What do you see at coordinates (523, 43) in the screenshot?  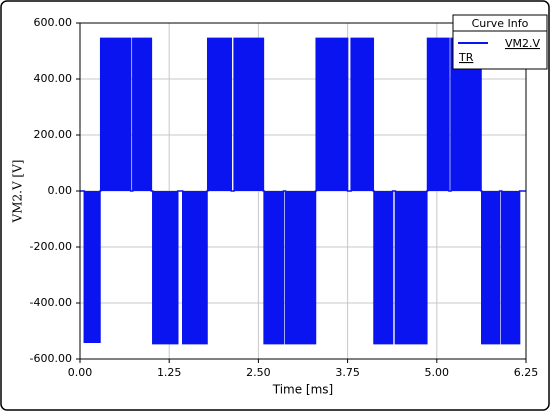 I see `legend-entry: VM2.V` at bounding box center [523, 43].